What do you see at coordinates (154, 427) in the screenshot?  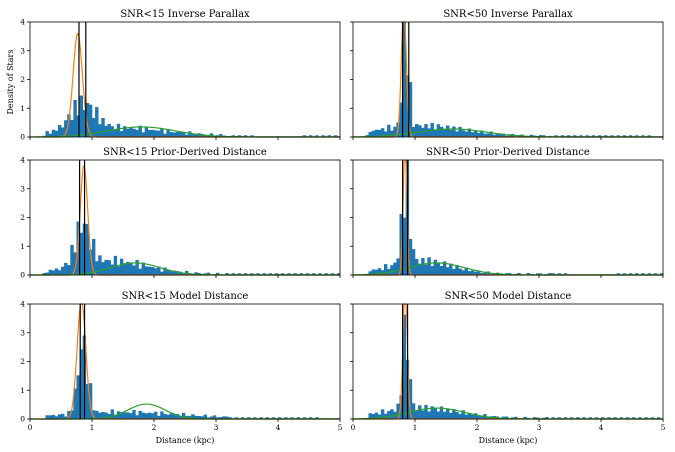 I see `x-tick-label: 2` at bounding box center [154, 427].